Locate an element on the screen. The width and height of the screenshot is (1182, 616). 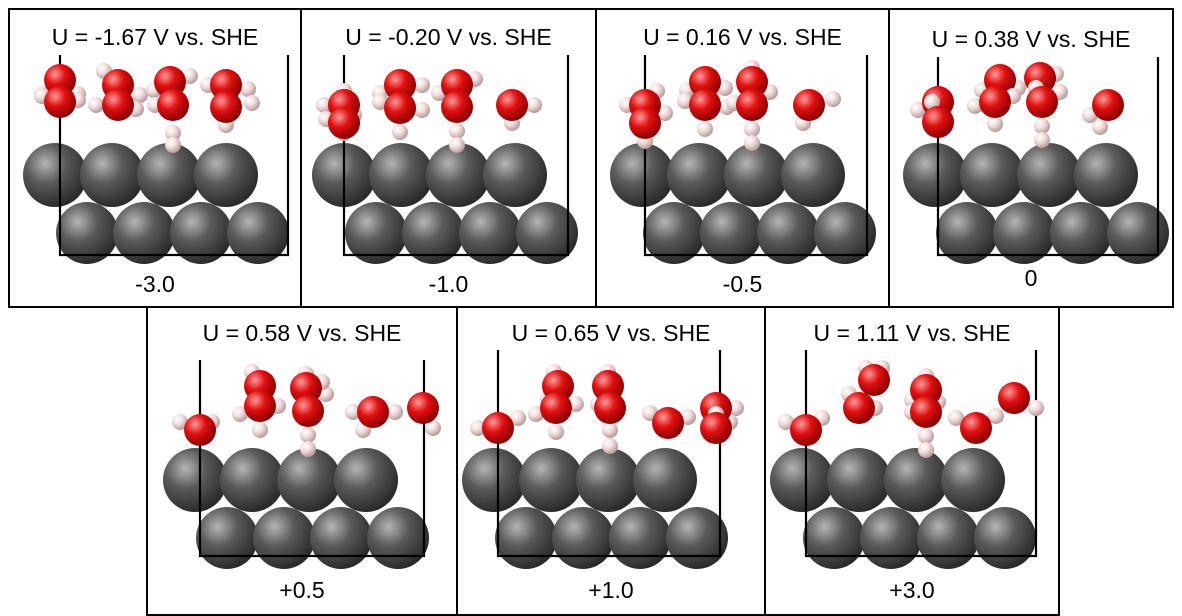
charge-label: +3.0 is located at coordinates (912, 590).